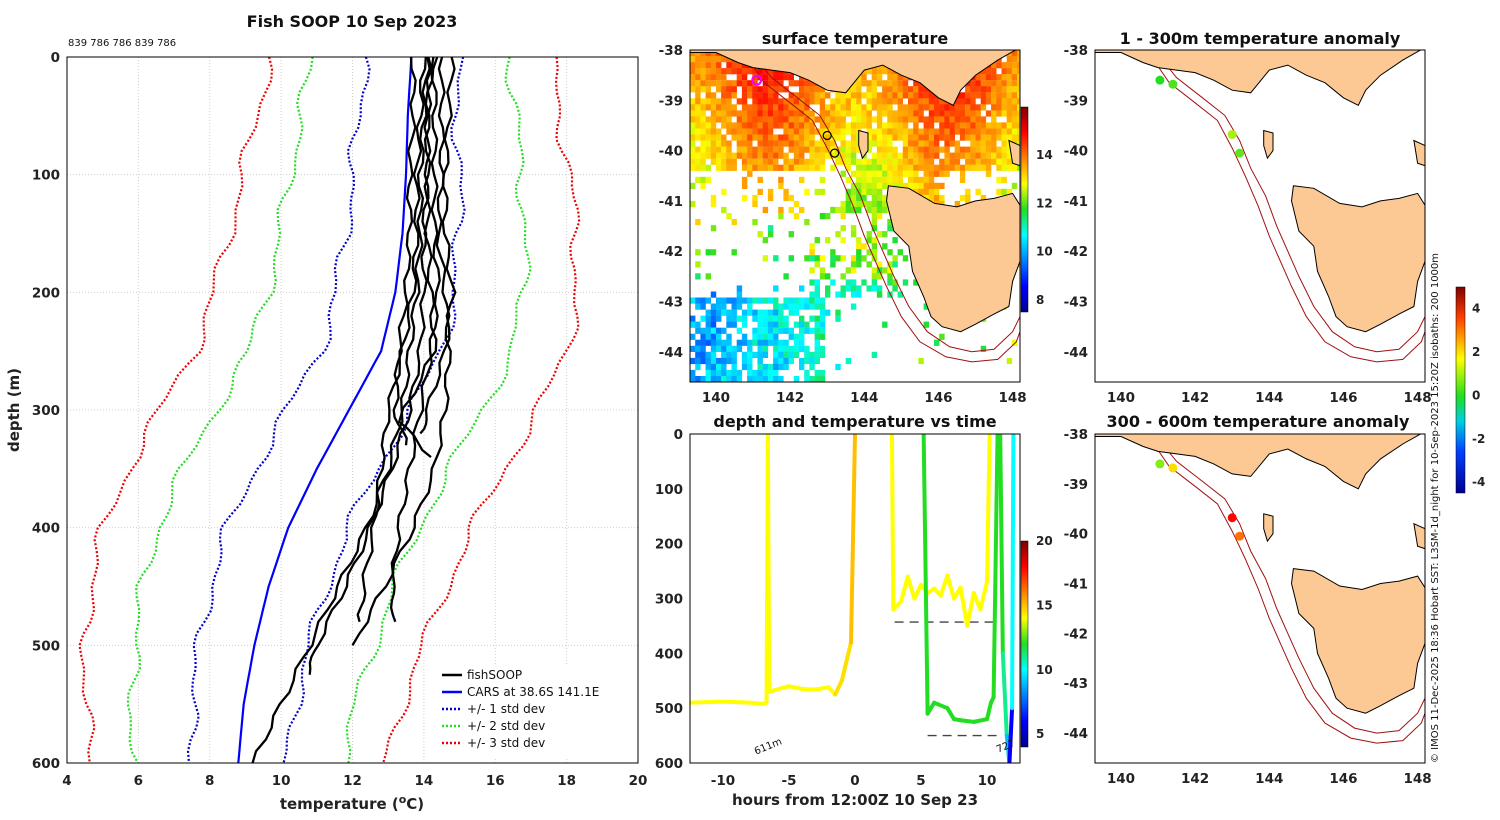 Image resolution: width=1500 pixels, height=820 pixels. What do you see at coordinates (671, 303) in the screenshot?
I see `map-ytick-label: -43` at bounding box center [671, 303].